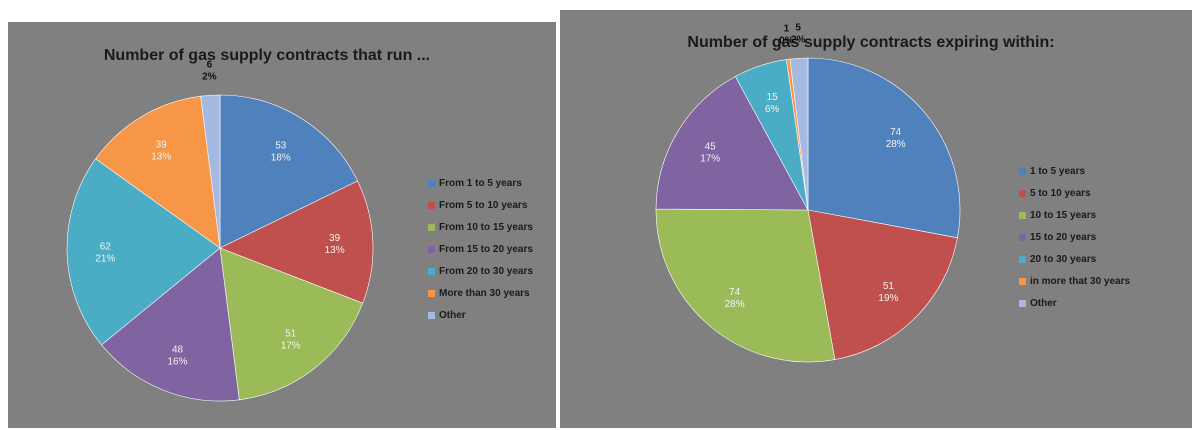 The height and width of the screenshot is (430, 1195). Describe the element at coordinates (1043, 303) in the screenshot. I see `legend-label-1-6: Other` at that location.